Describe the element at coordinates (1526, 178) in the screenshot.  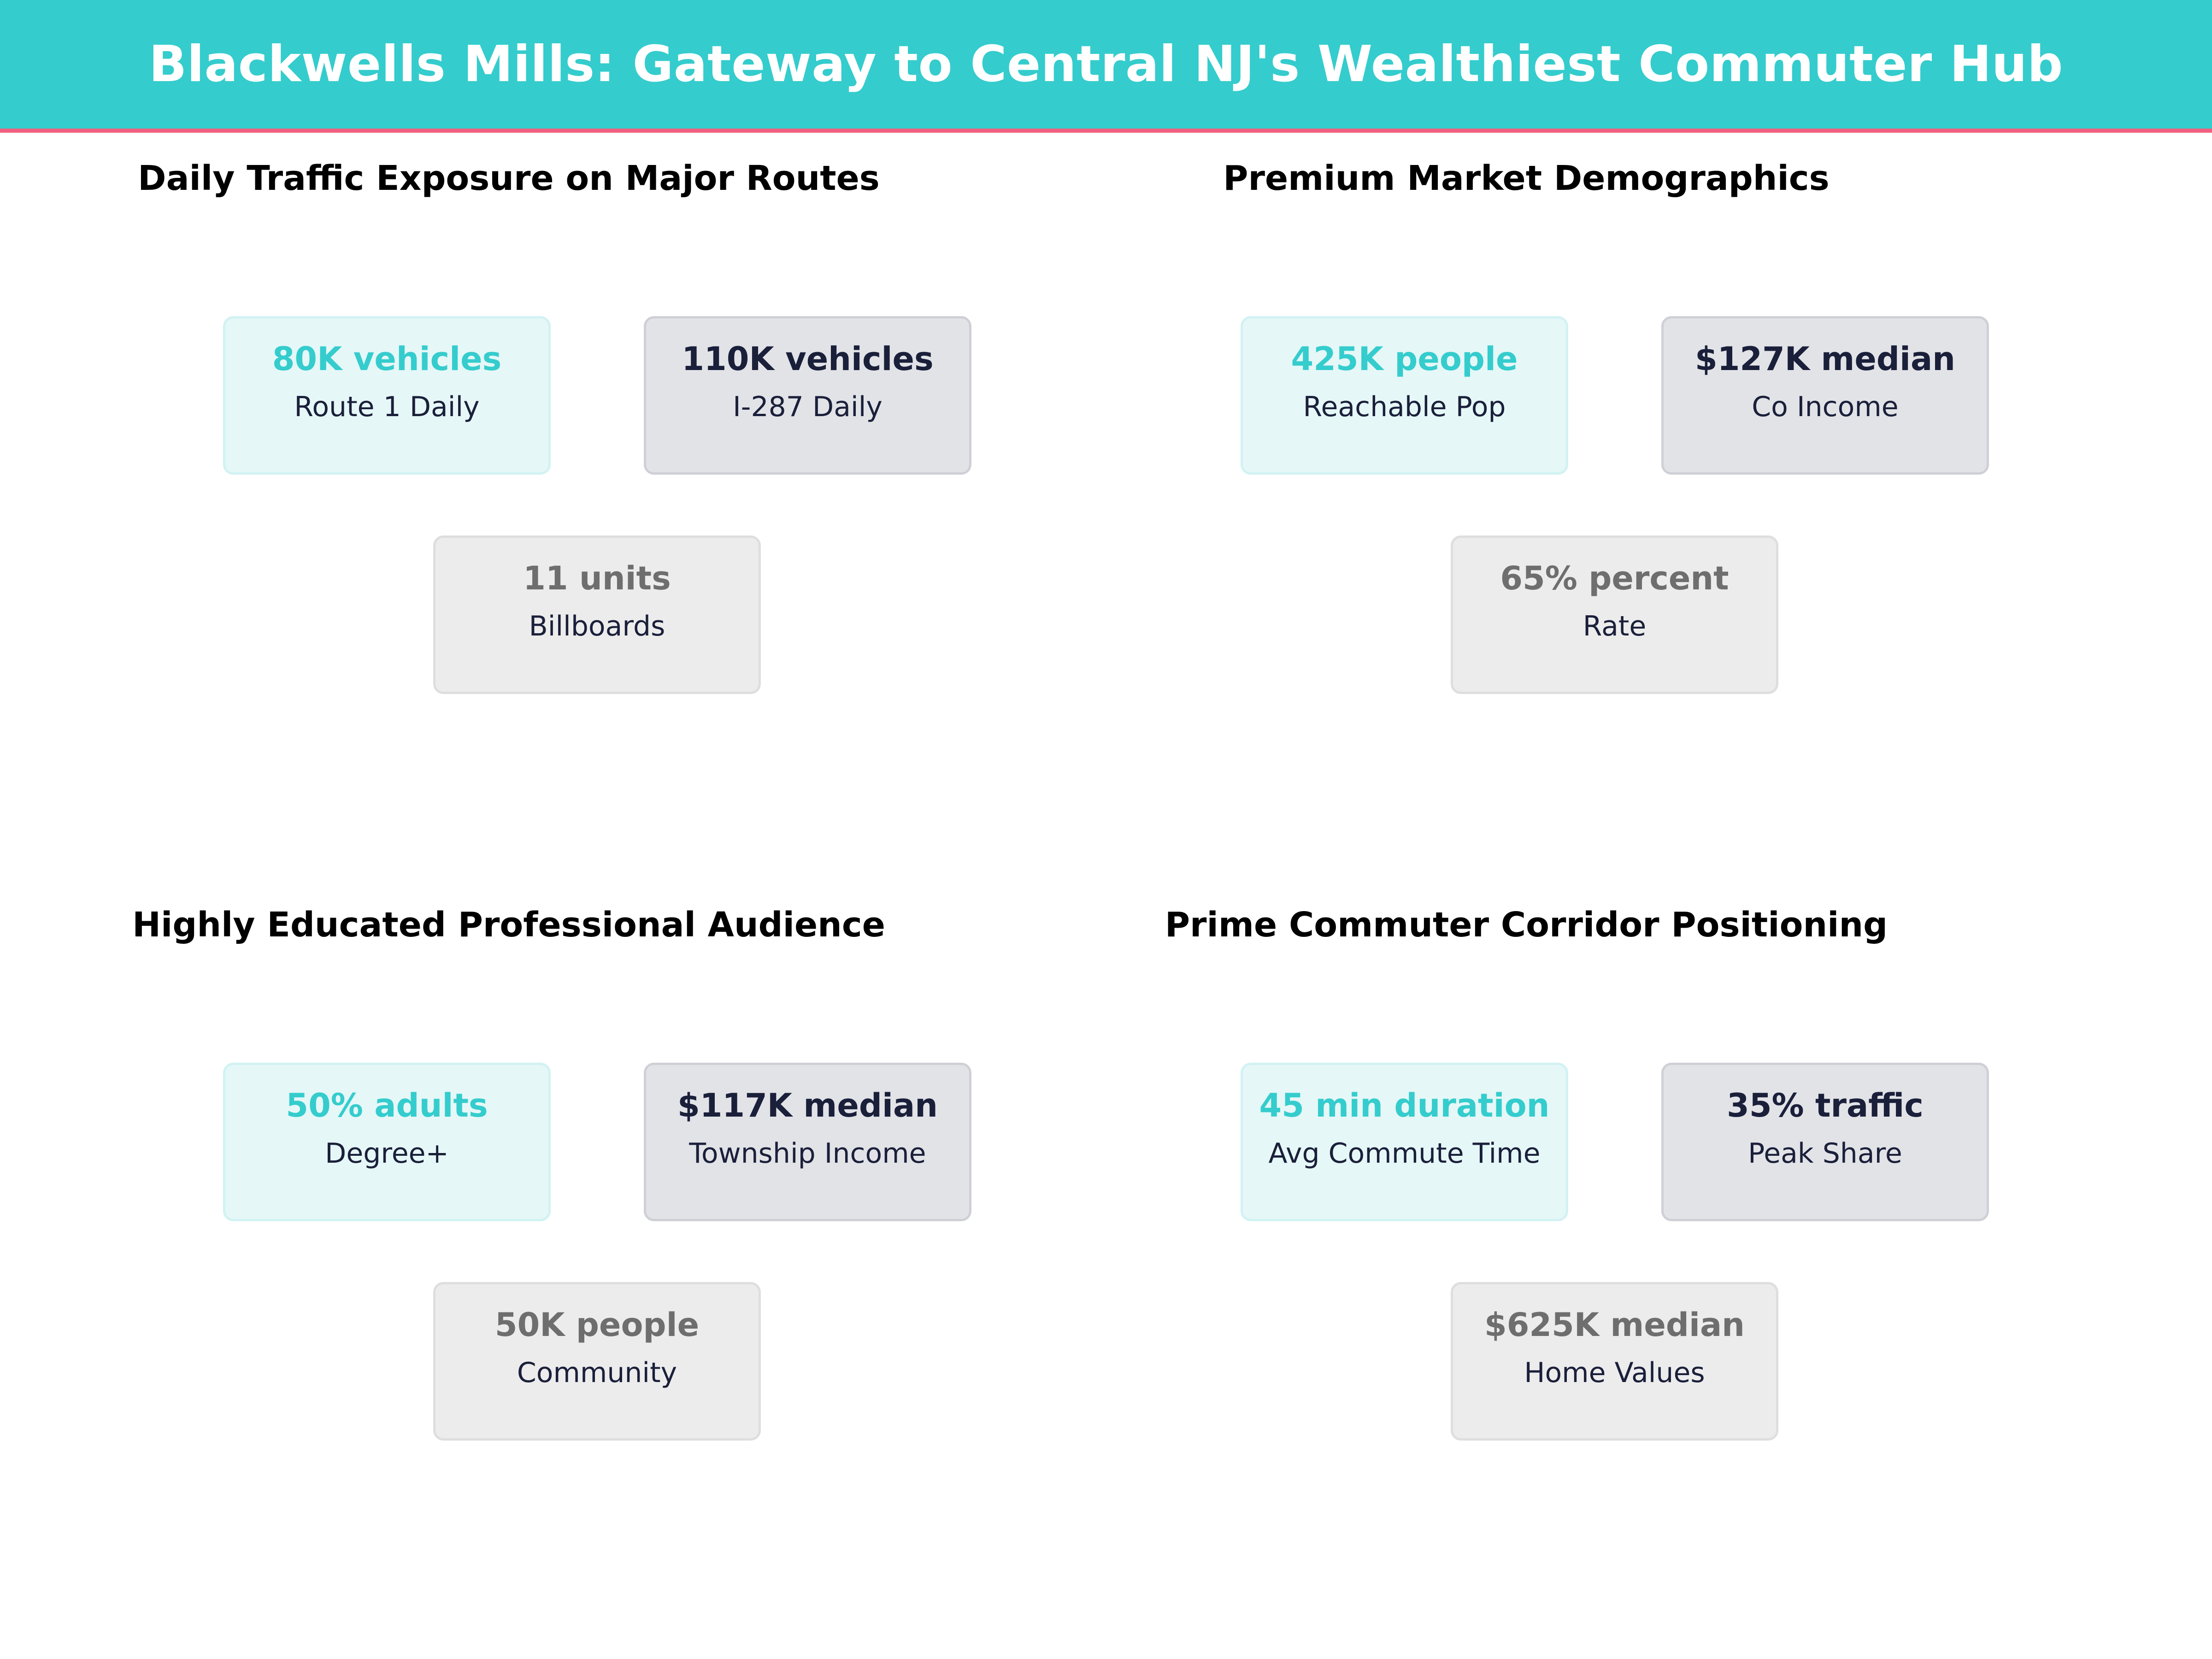
I see `section-title: Premium Market Demographics` at that location.